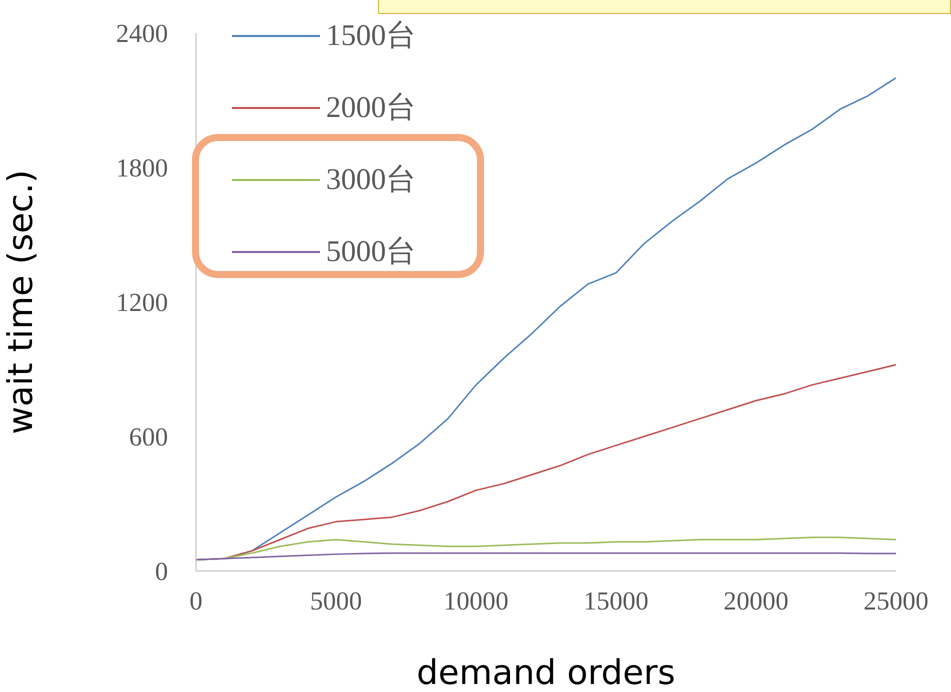  What do you see at coordinates (476, 601) in the screenshot?
I see `x-tick-label: 10000` at bounding box center [476, 601].